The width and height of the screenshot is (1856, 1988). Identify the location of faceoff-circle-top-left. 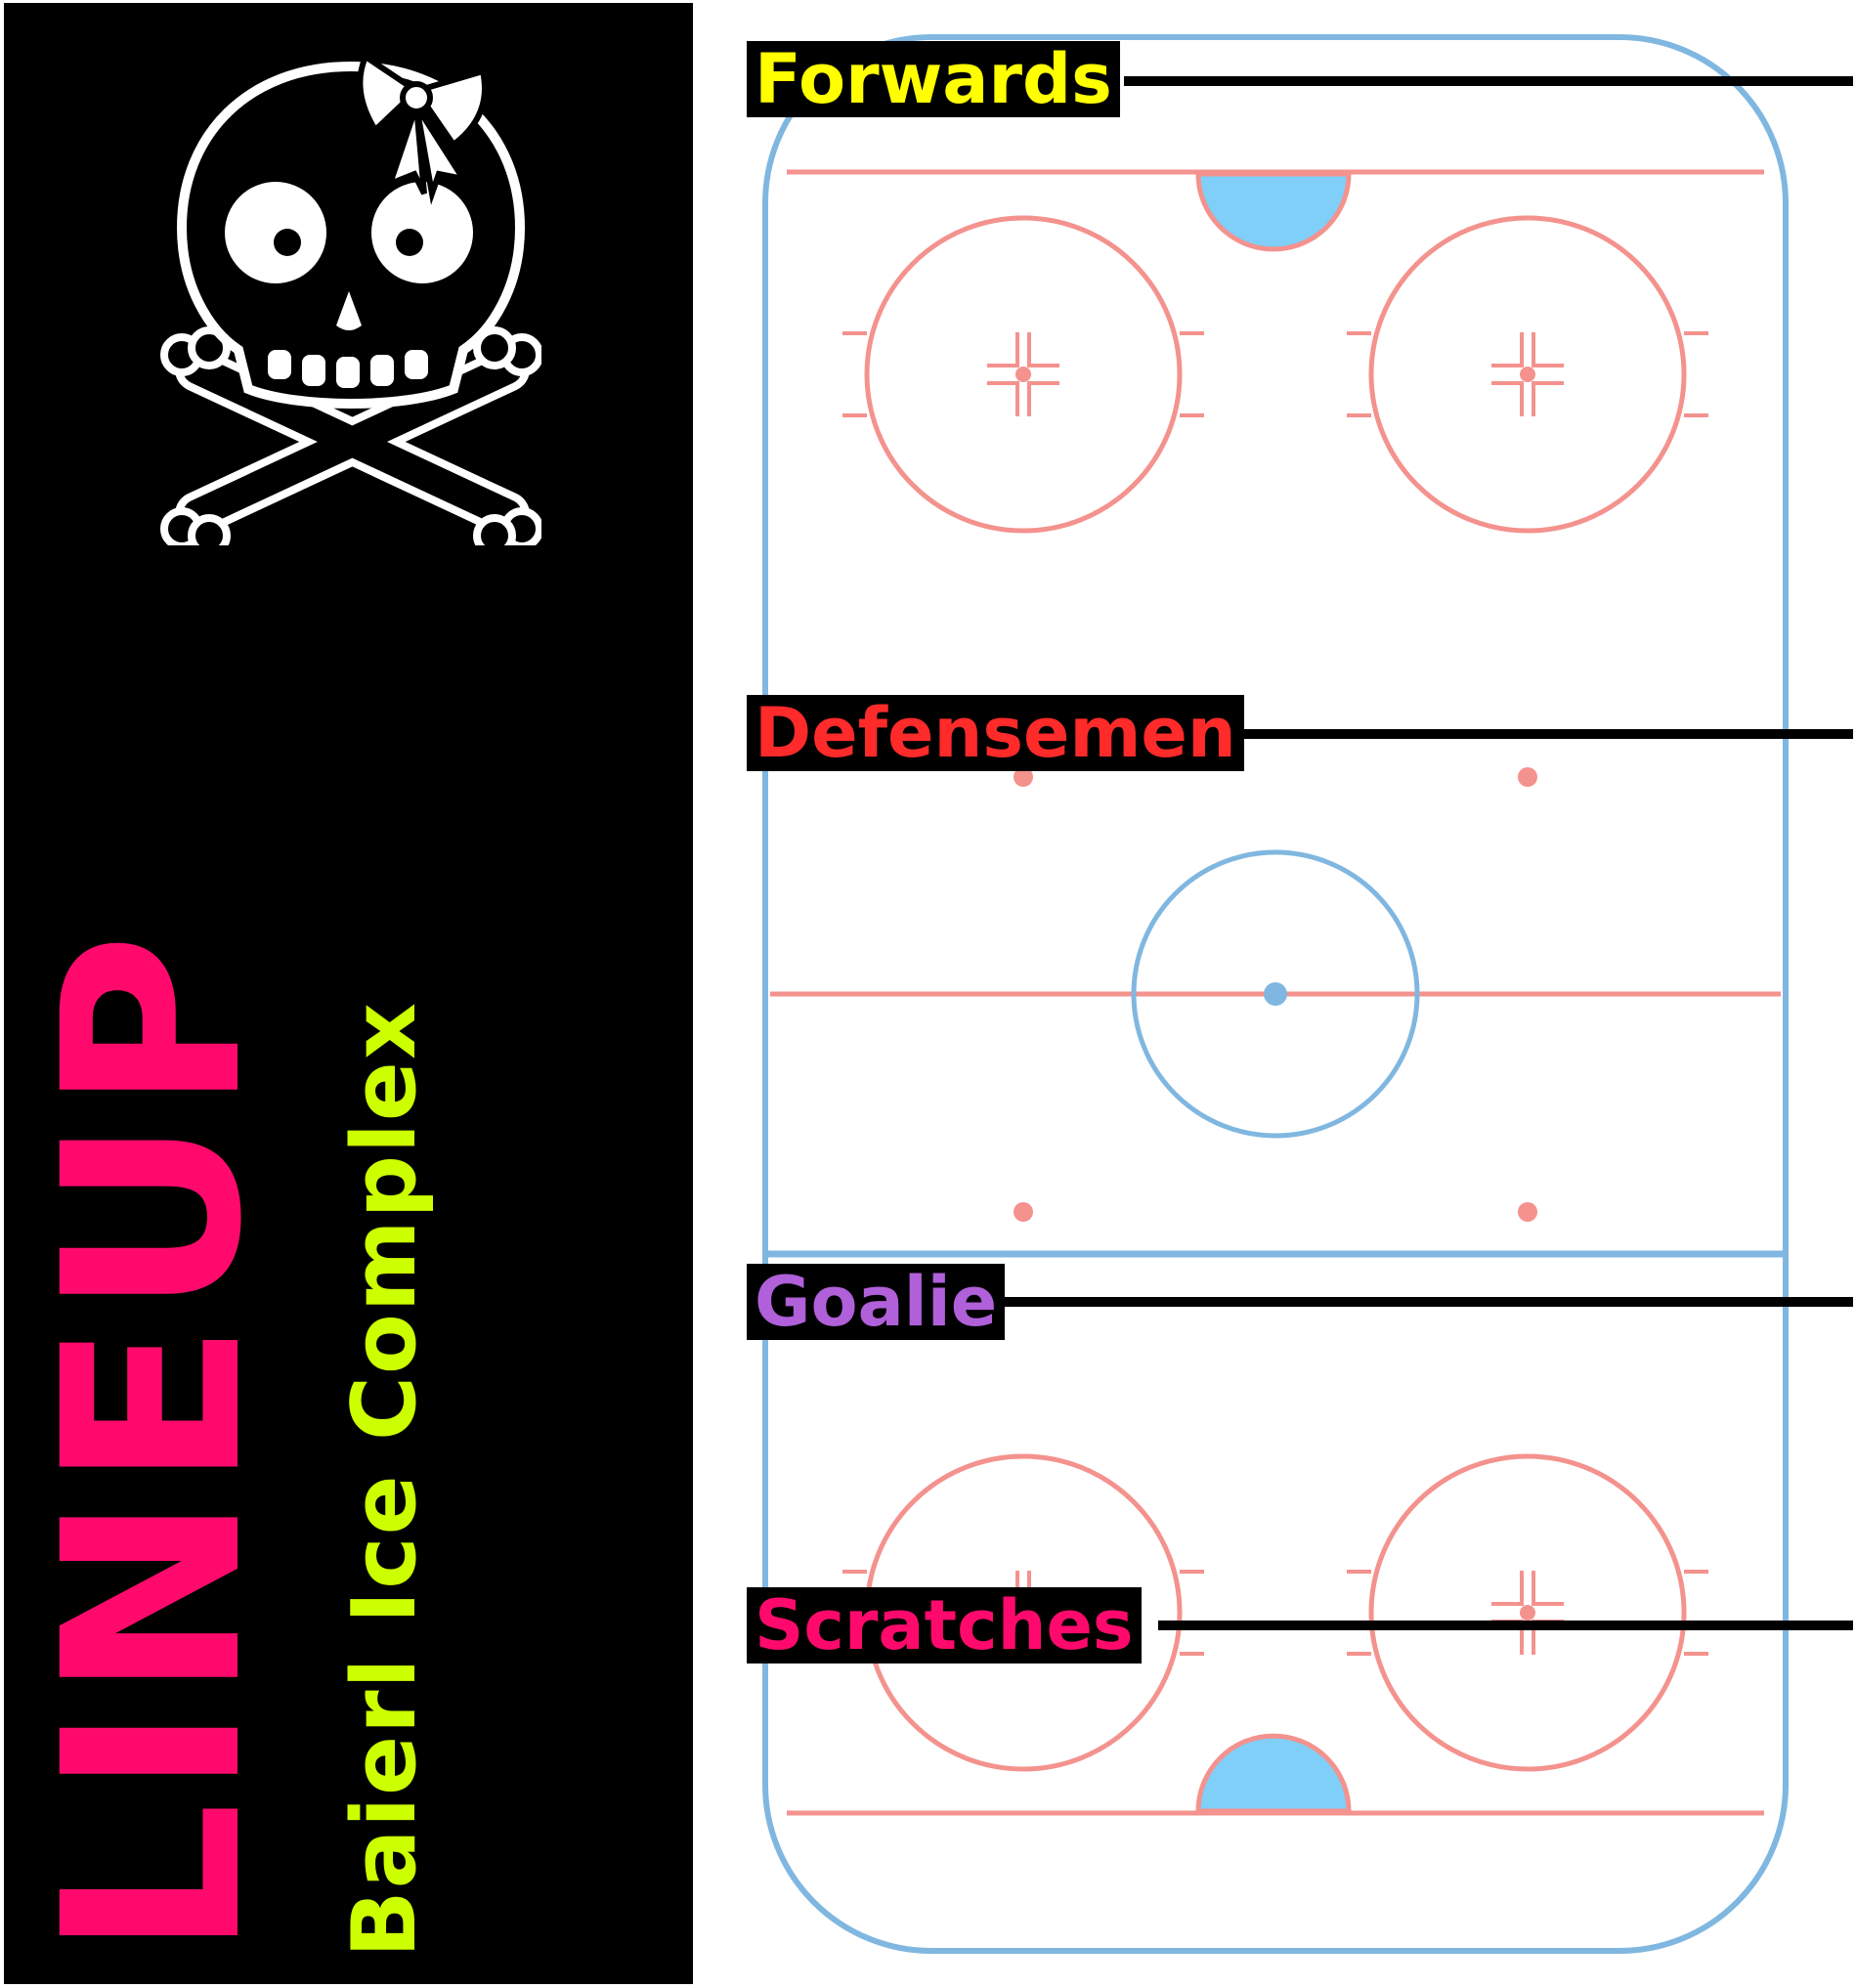
(1023, 374).